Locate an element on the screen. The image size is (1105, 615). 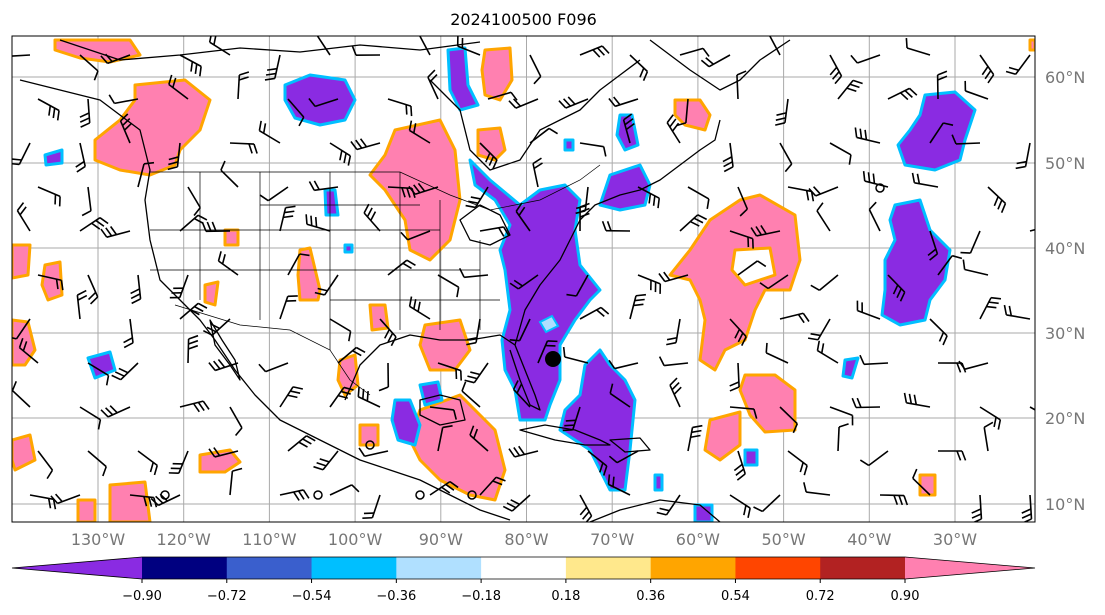
greenland-coast is located at coordinates (720, 65).